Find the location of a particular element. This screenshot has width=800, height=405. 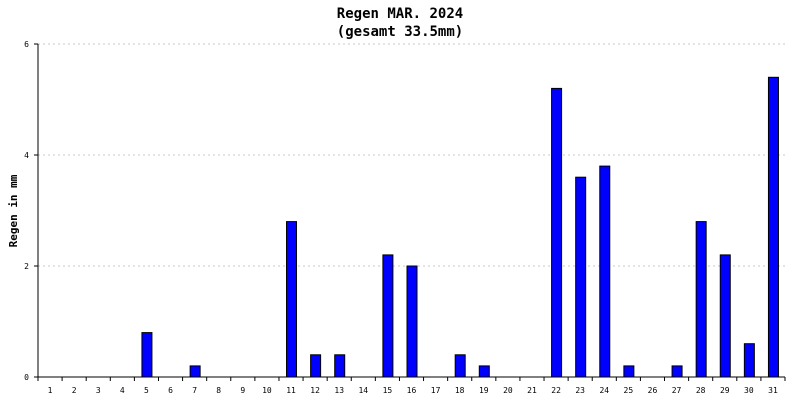

x-tick-label: 9 is located at coordinates (242, 390).